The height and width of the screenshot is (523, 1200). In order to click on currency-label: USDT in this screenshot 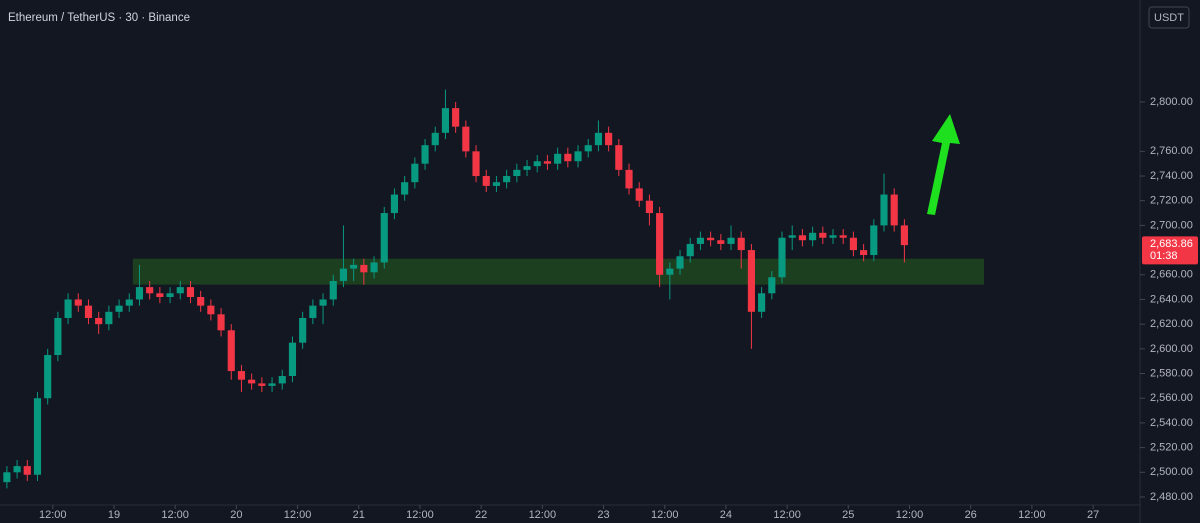, I will do `click(1169, 18)`.